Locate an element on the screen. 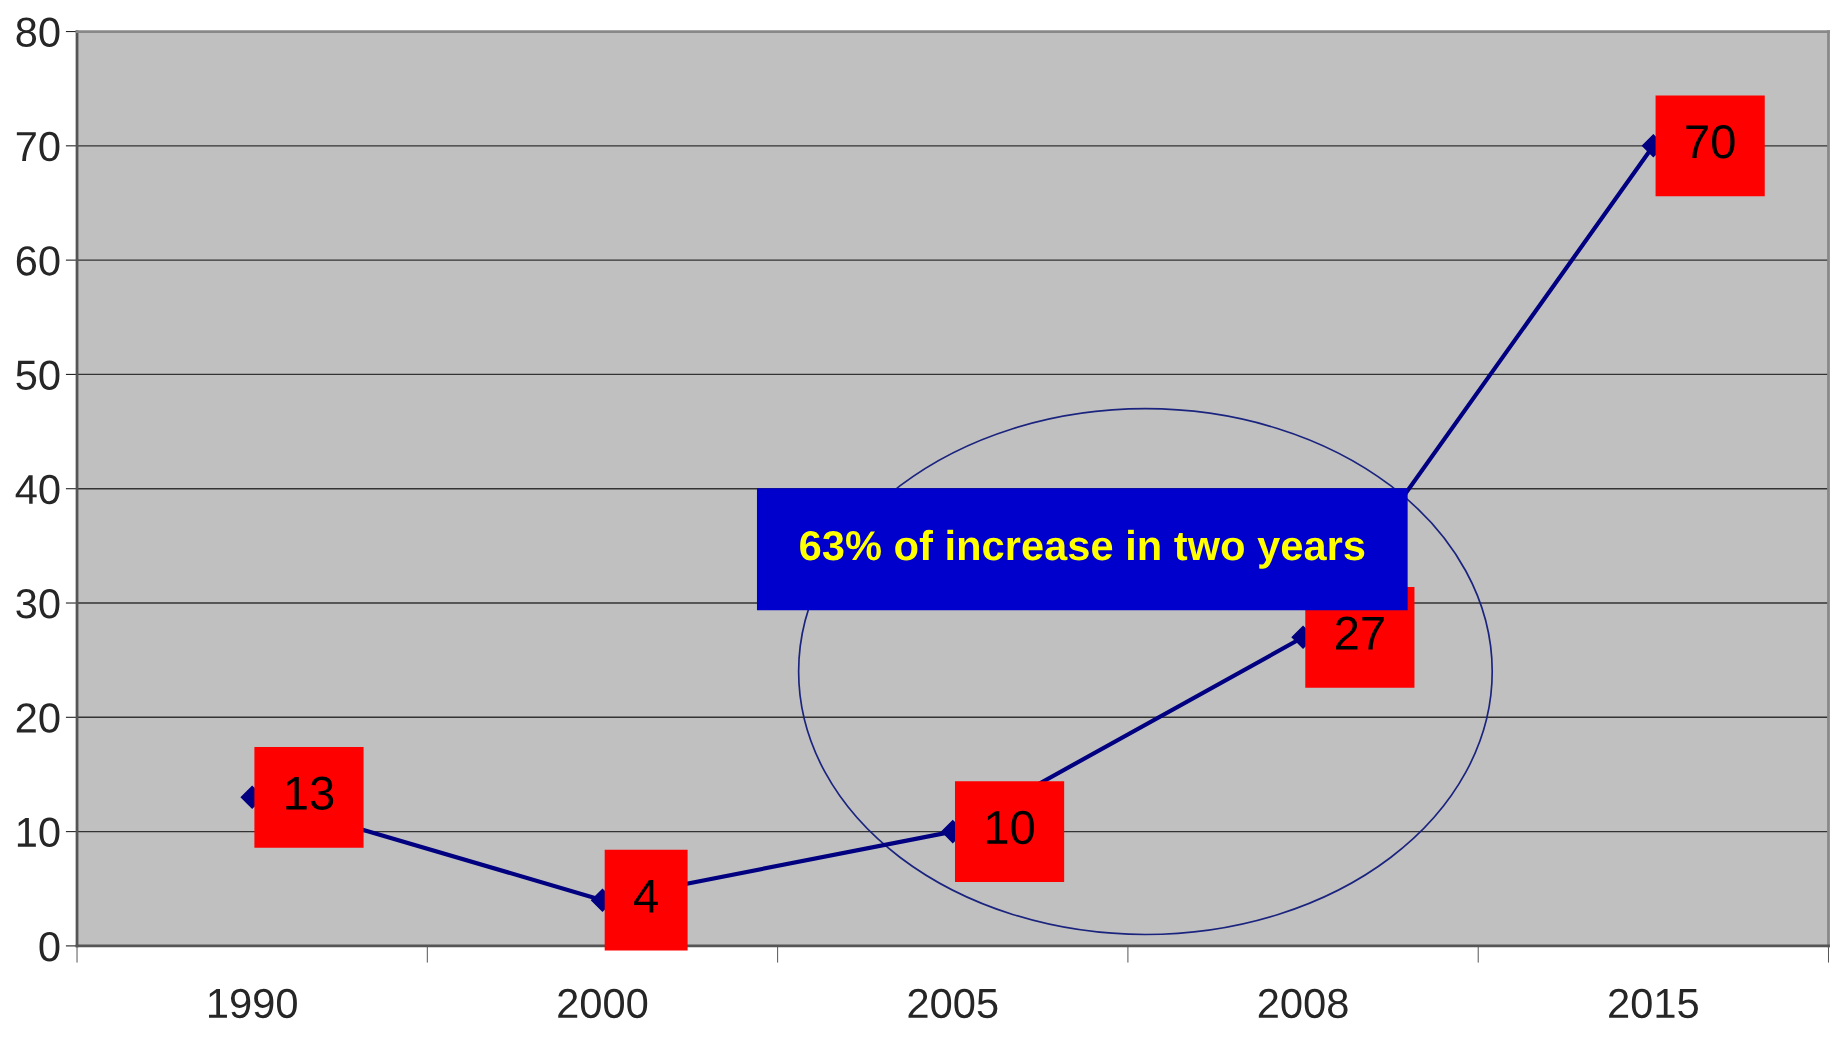  annotation: 63% of increase in two years is located at coordinates (1082, 549).